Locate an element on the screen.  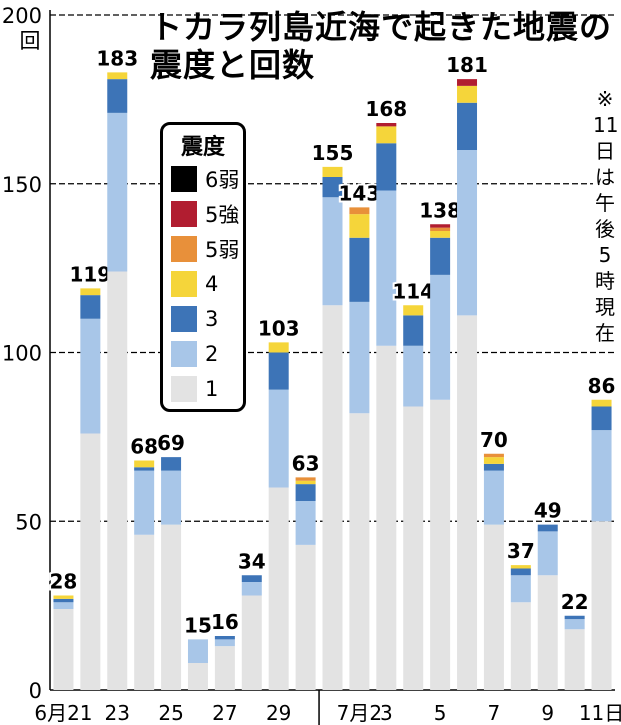
y-tick-label: 100 is located at coordinates (22, 354).